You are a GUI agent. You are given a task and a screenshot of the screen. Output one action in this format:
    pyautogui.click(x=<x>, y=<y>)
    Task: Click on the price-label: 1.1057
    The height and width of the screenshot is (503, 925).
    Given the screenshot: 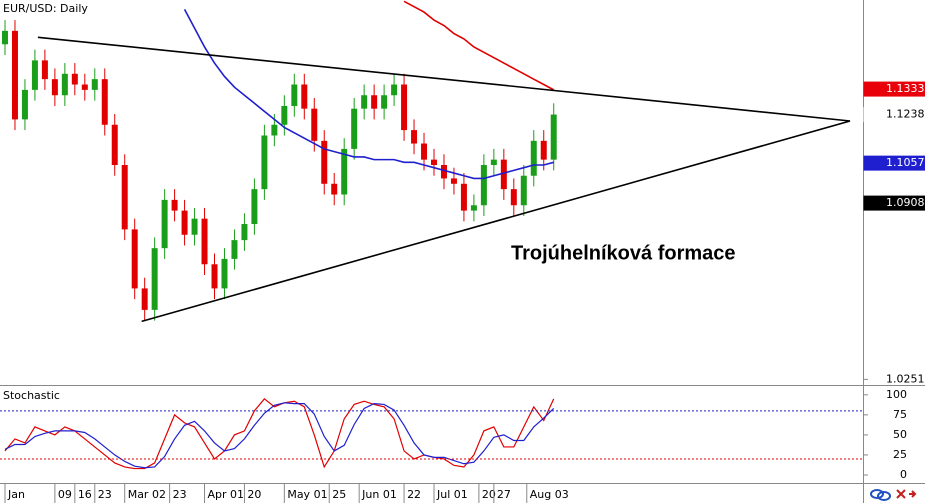 What is the action you would take?
    pyautogui.click(x=905, y=162)
    